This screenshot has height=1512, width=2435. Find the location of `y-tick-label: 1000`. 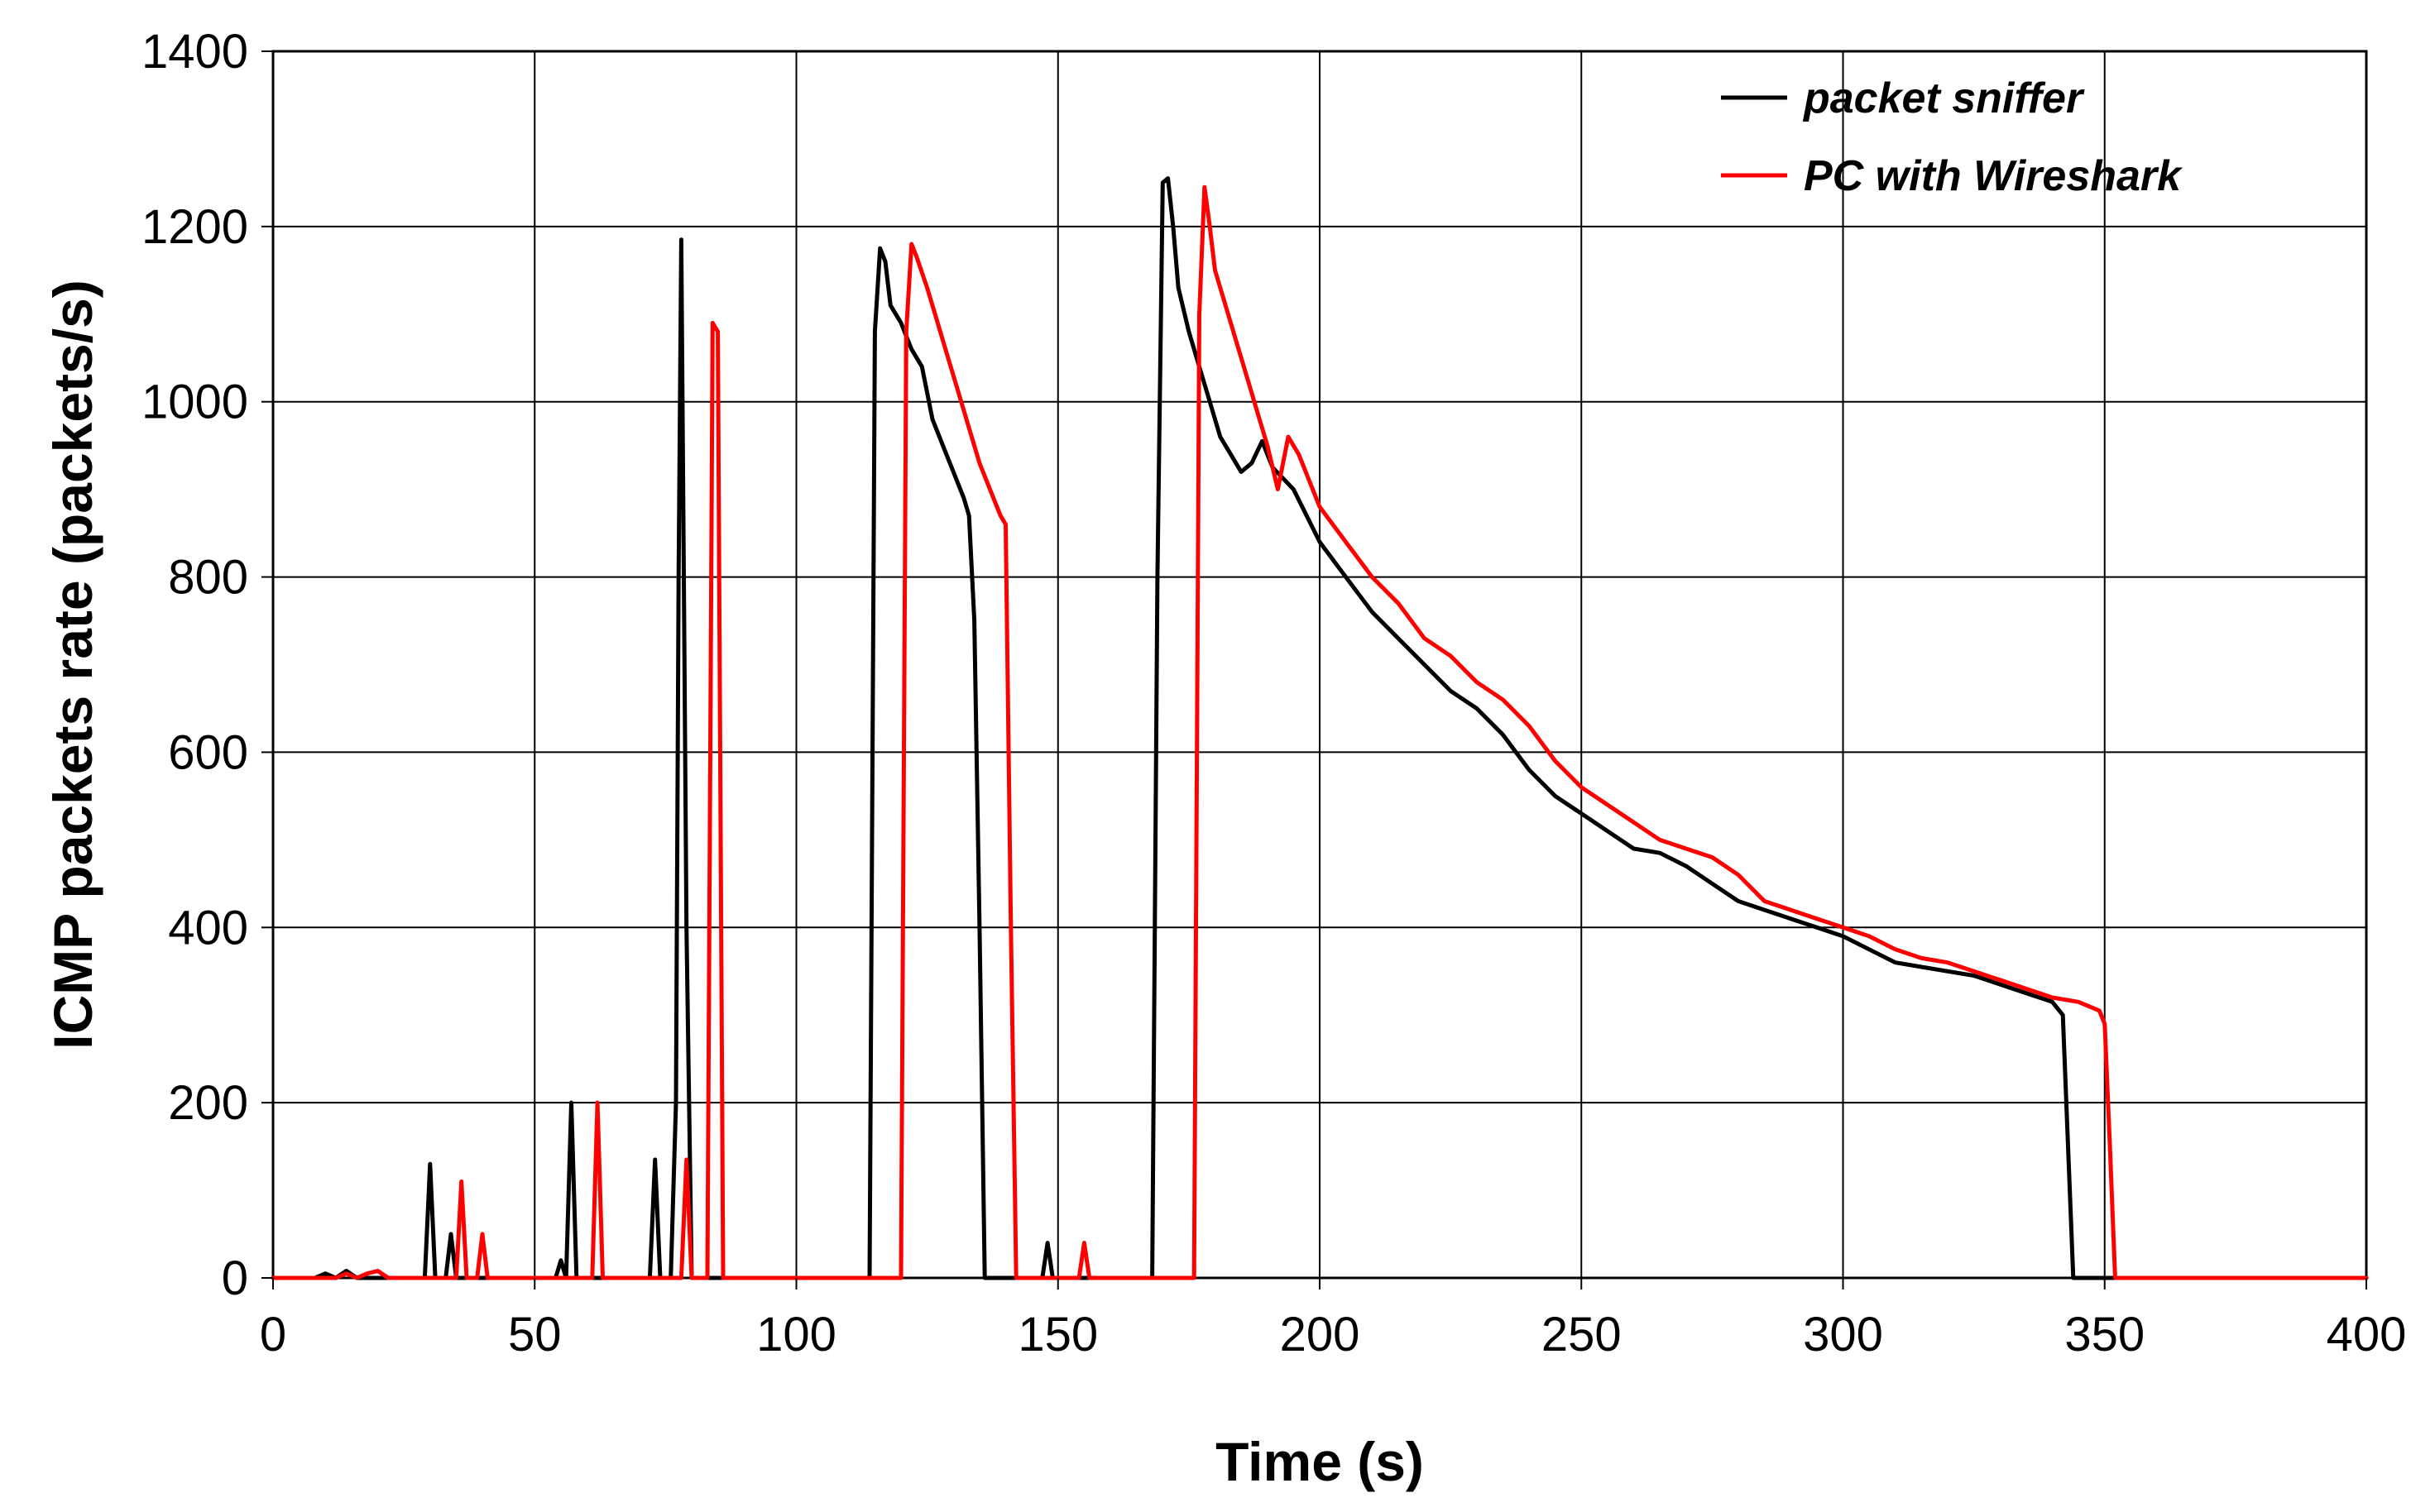

y-tick-label: 1000 is located at coordinates (194, 402).